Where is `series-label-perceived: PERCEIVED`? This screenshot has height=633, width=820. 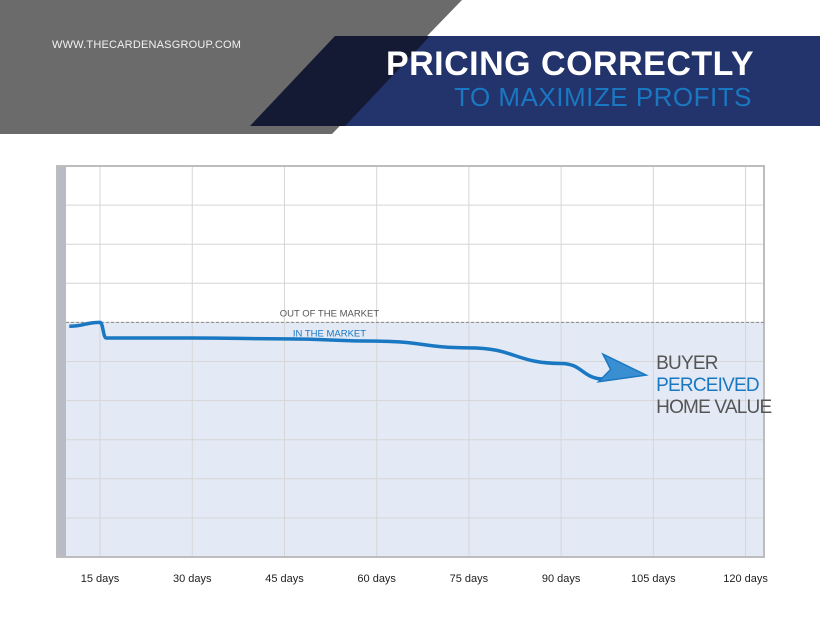
series-label-perceived: PERCEIVED is located at coordinates (707, 385).